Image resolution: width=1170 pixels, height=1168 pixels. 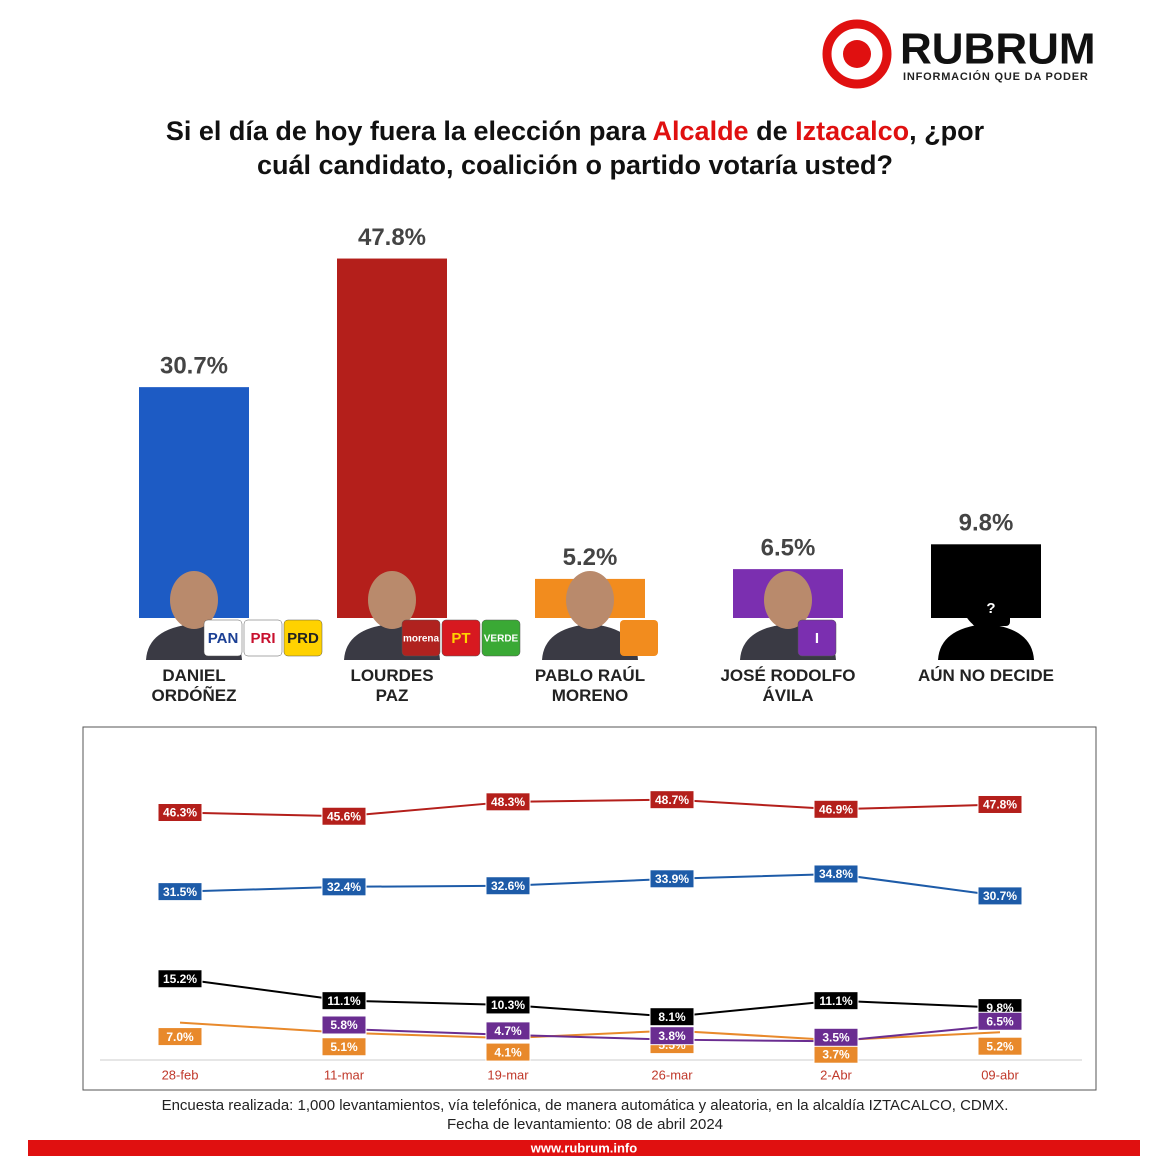 What do you see at coordinates (585, 1124) in the screenshot?
I see `footer-date: Fecha de levantamiento: 08 de abril 2024` at bounding box center [585, 1124].